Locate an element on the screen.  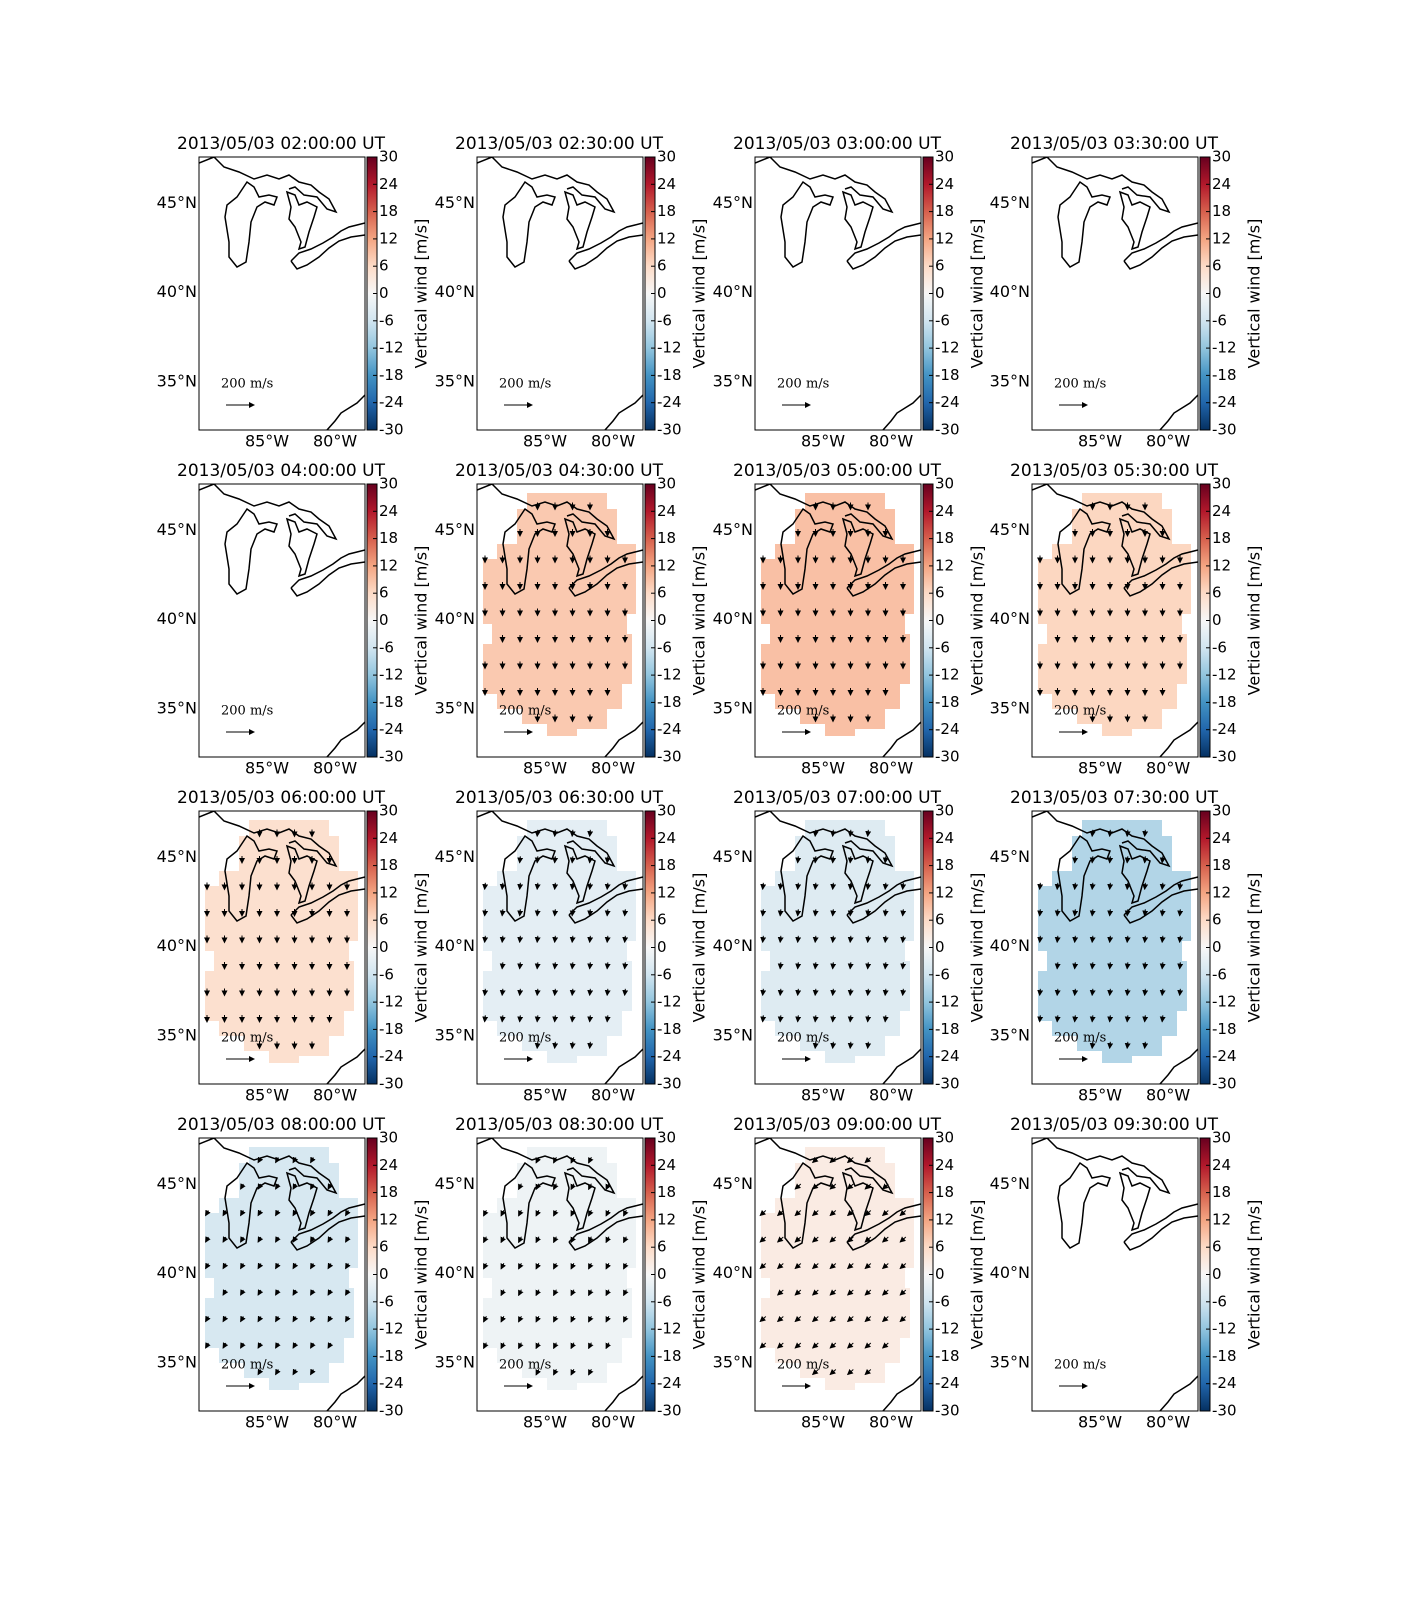
lon-tick-label: 80°W is located at coordinates (891, 1422).